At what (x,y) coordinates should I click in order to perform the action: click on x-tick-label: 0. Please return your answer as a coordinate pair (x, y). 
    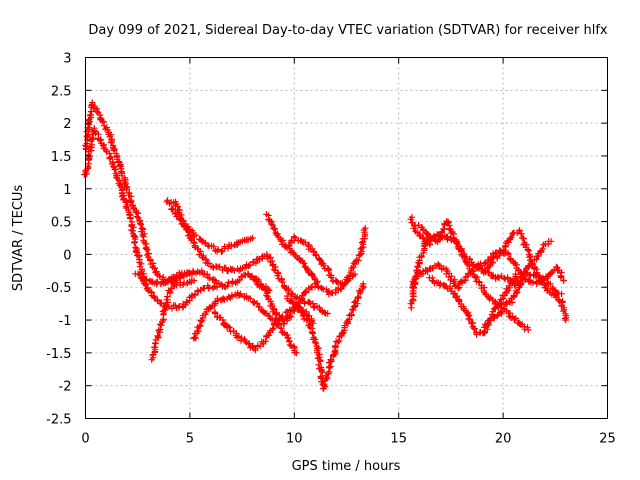
    Looking at the image, I should click on (85, 439).